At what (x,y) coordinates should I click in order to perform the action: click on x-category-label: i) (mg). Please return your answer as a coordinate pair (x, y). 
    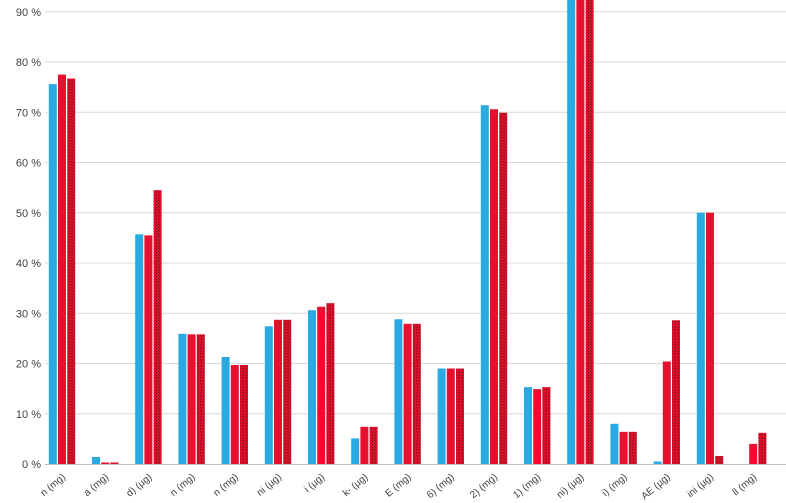
    Looking at the image, I should click on (614, 485).